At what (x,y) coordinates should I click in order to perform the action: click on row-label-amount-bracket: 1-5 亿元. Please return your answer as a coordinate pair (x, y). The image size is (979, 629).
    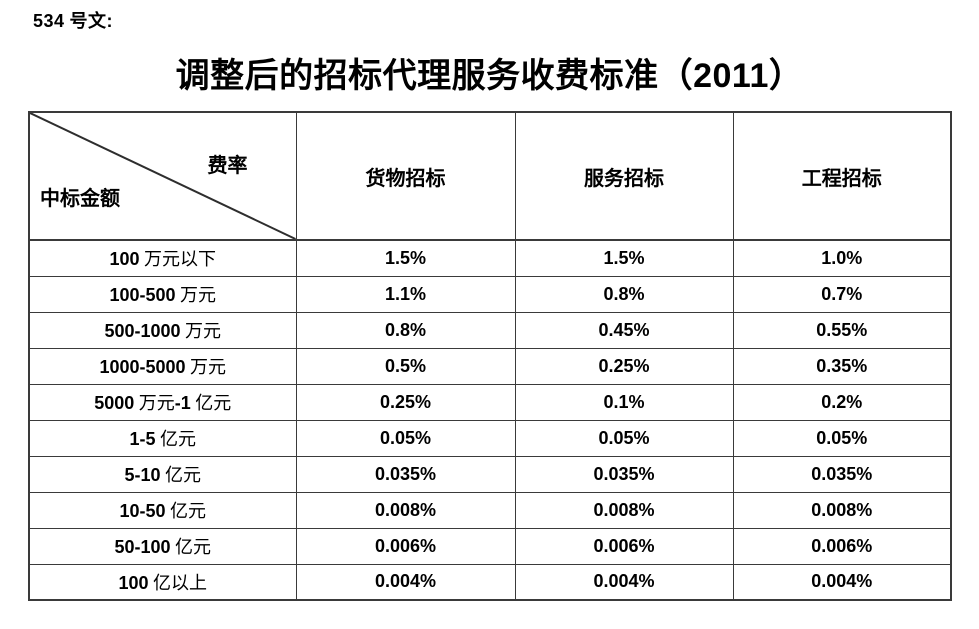
    Looking at the image, I should click on (162, 438).